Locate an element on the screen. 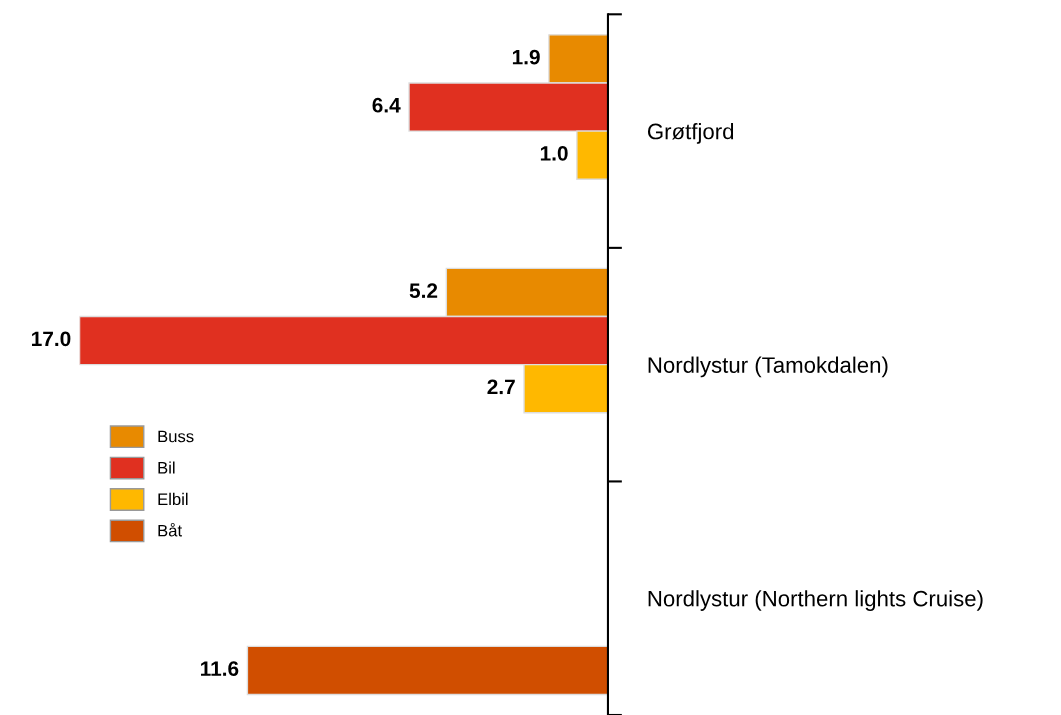  data-label: 17.0 is located at coordinates (51, 339).